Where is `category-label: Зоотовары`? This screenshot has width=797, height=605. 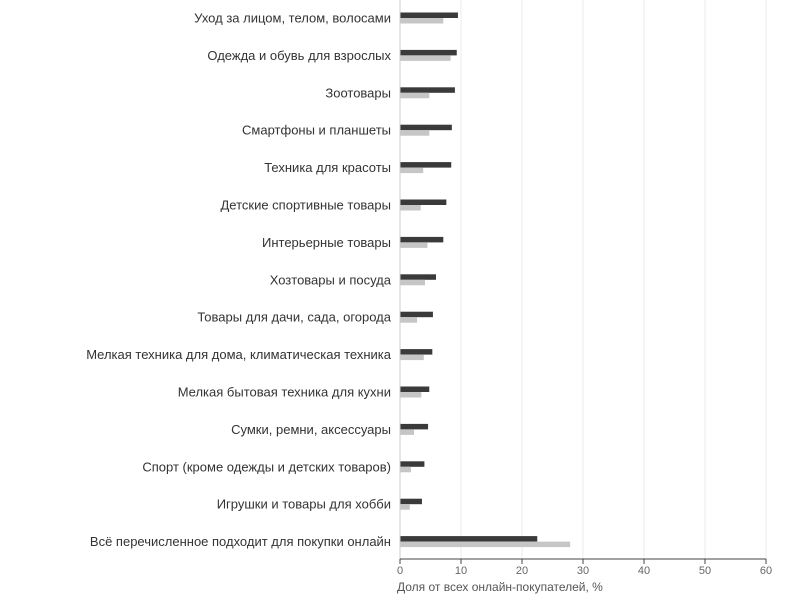 category-label: Зоотовары is located at coordinates (358, 92).